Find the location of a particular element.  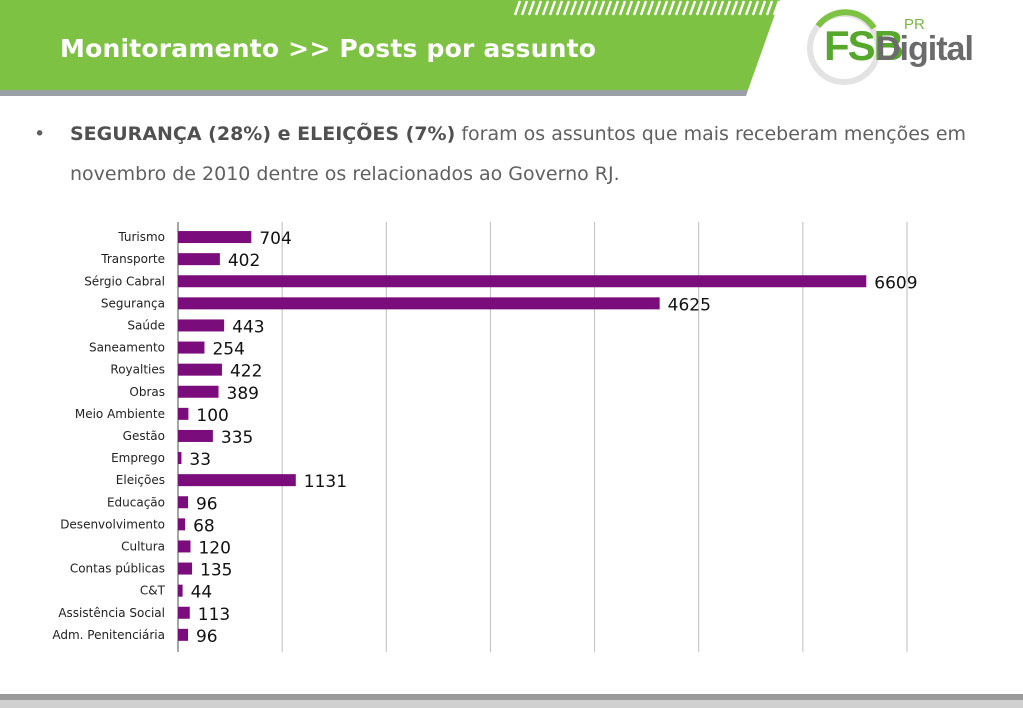

category-label: Obras is located at coordinates (147, 392).